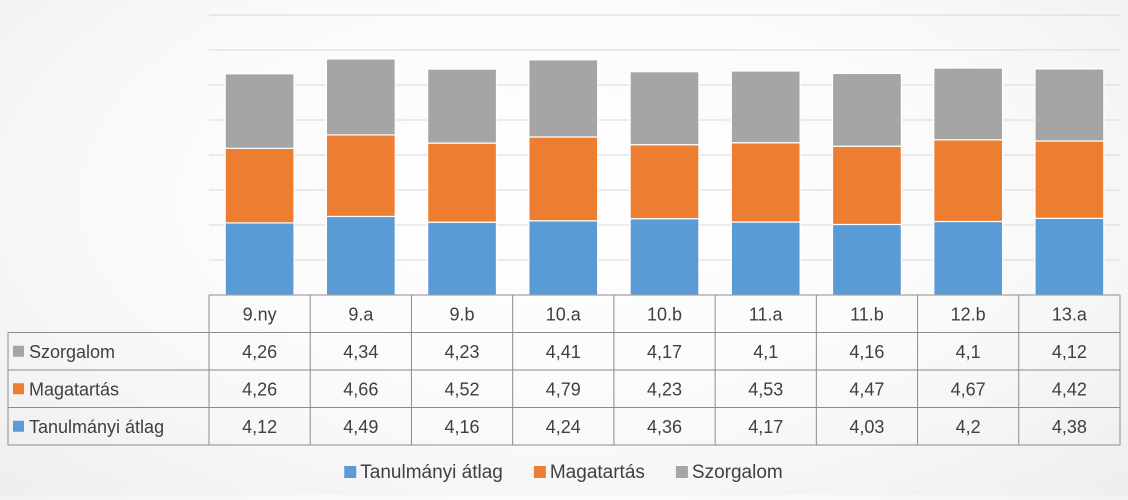  I want to click on data-label: 4,79, so click(563, 389).